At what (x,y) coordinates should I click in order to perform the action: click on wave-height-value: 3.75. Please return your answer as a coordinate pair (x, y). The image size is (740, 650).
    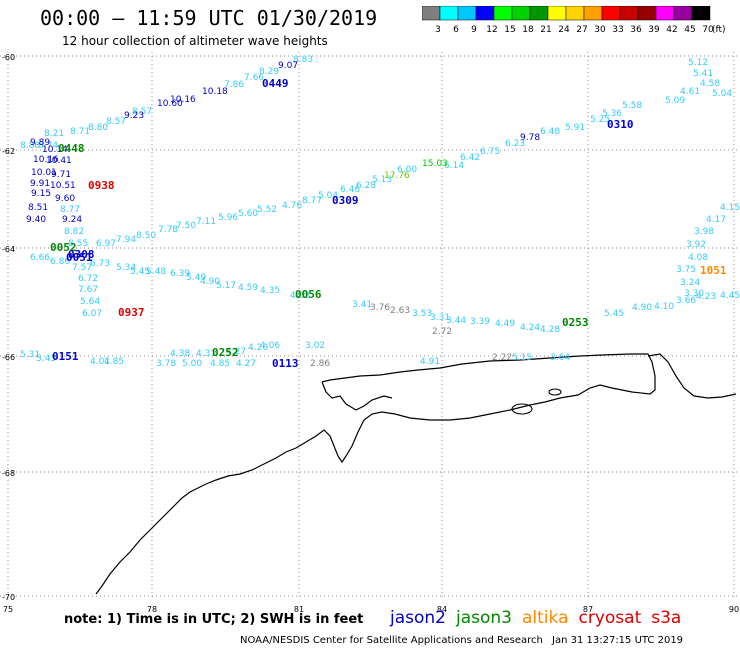
    Looking at the image, I should click on (686, 270).